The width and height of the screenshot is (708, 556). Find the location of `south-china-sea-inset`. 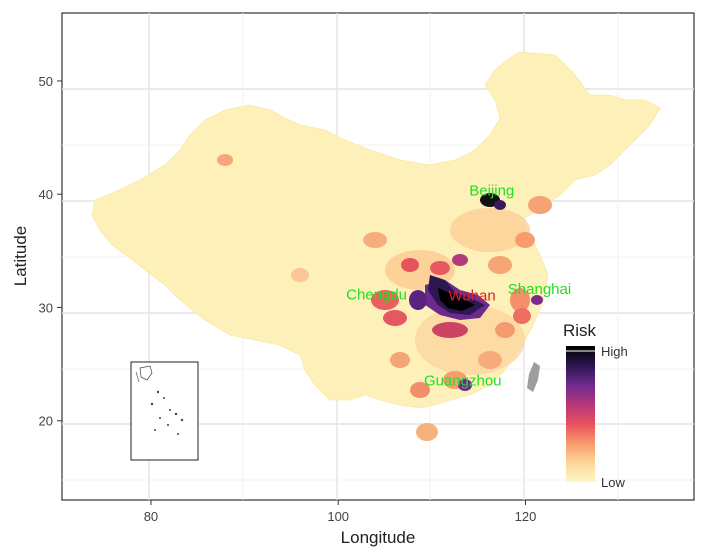

south-china-sea-inset is located at coordinates (164, 411).